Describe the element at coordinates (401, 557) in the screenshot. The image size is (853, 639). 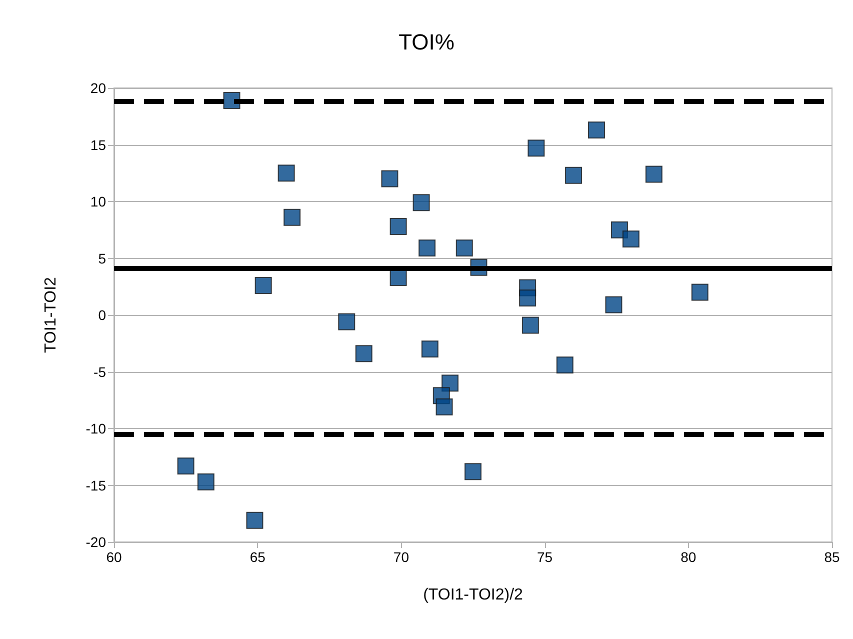
I see `x-tick-label: 70` at that location.